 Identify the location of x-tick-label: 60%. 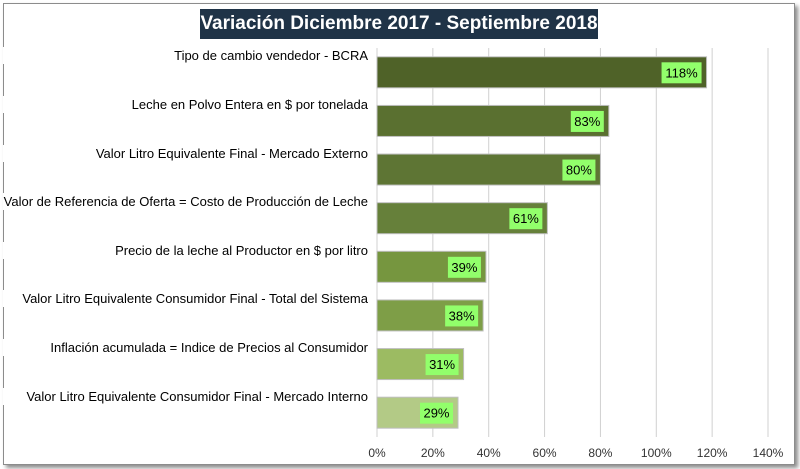
(545, 453).